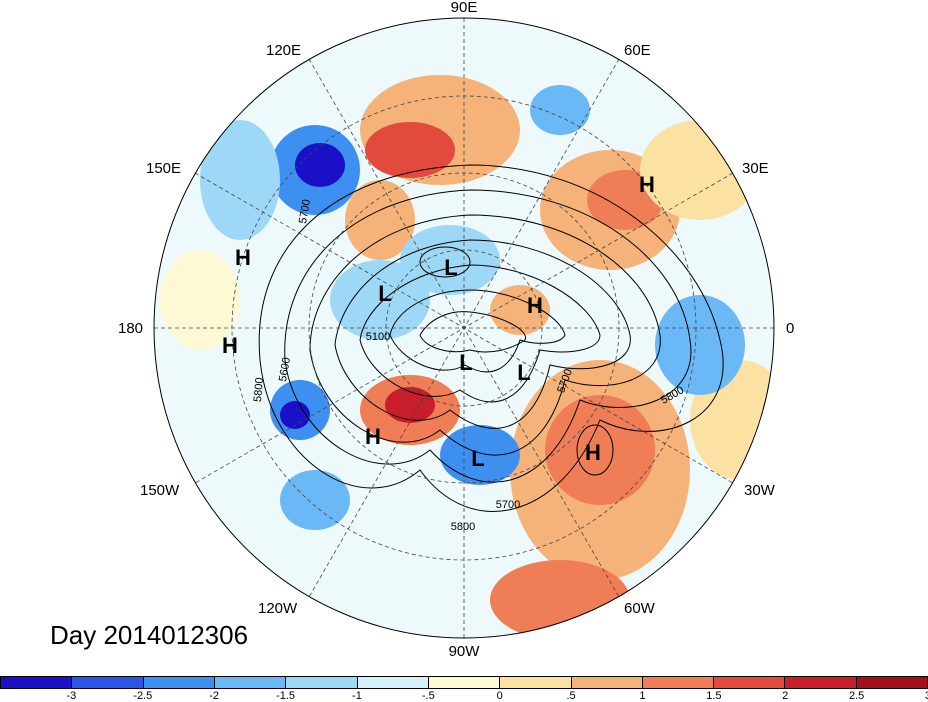 The image size is (928, 702). What do you see at coordinates (428, 696) in the screenshot?
I see `colorbar-tick-label: -.5` at bounding box center [428, 696].